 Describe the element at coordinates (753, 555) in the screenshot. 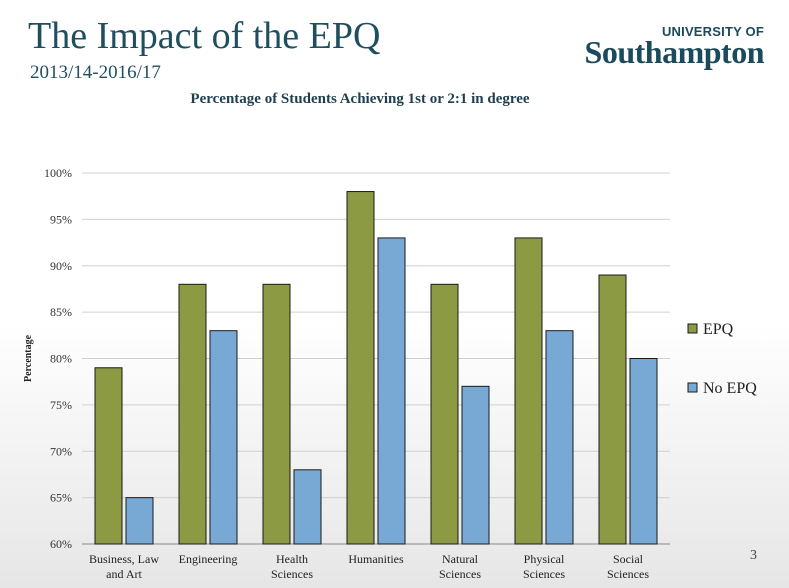

I see `page-number: 3` at that location.